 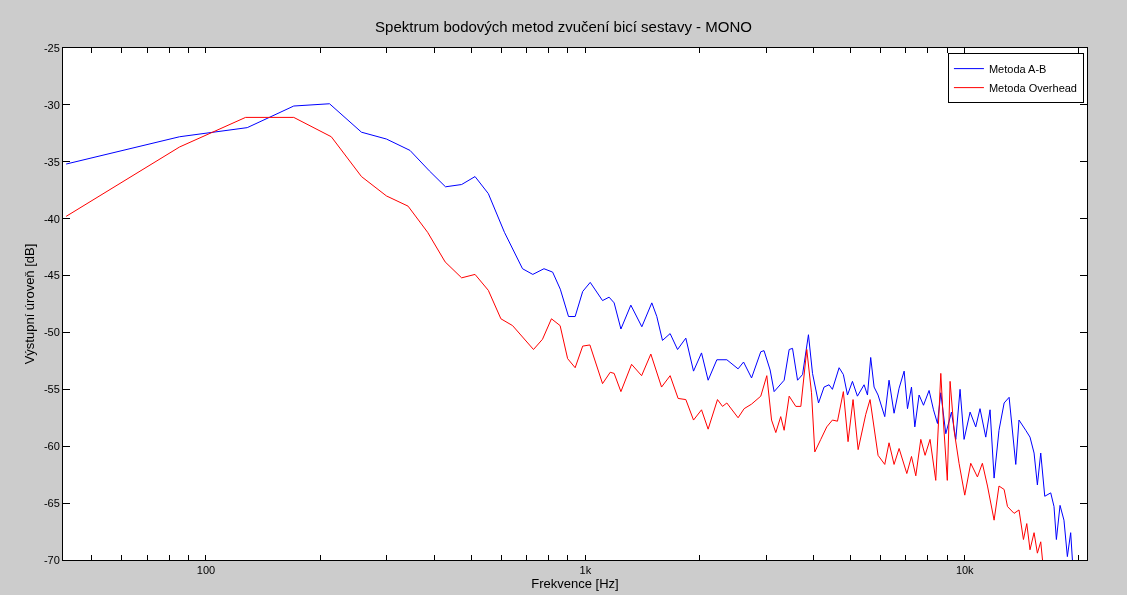 I want to click on x-tick-label: 100, so click(x=206, y=570).